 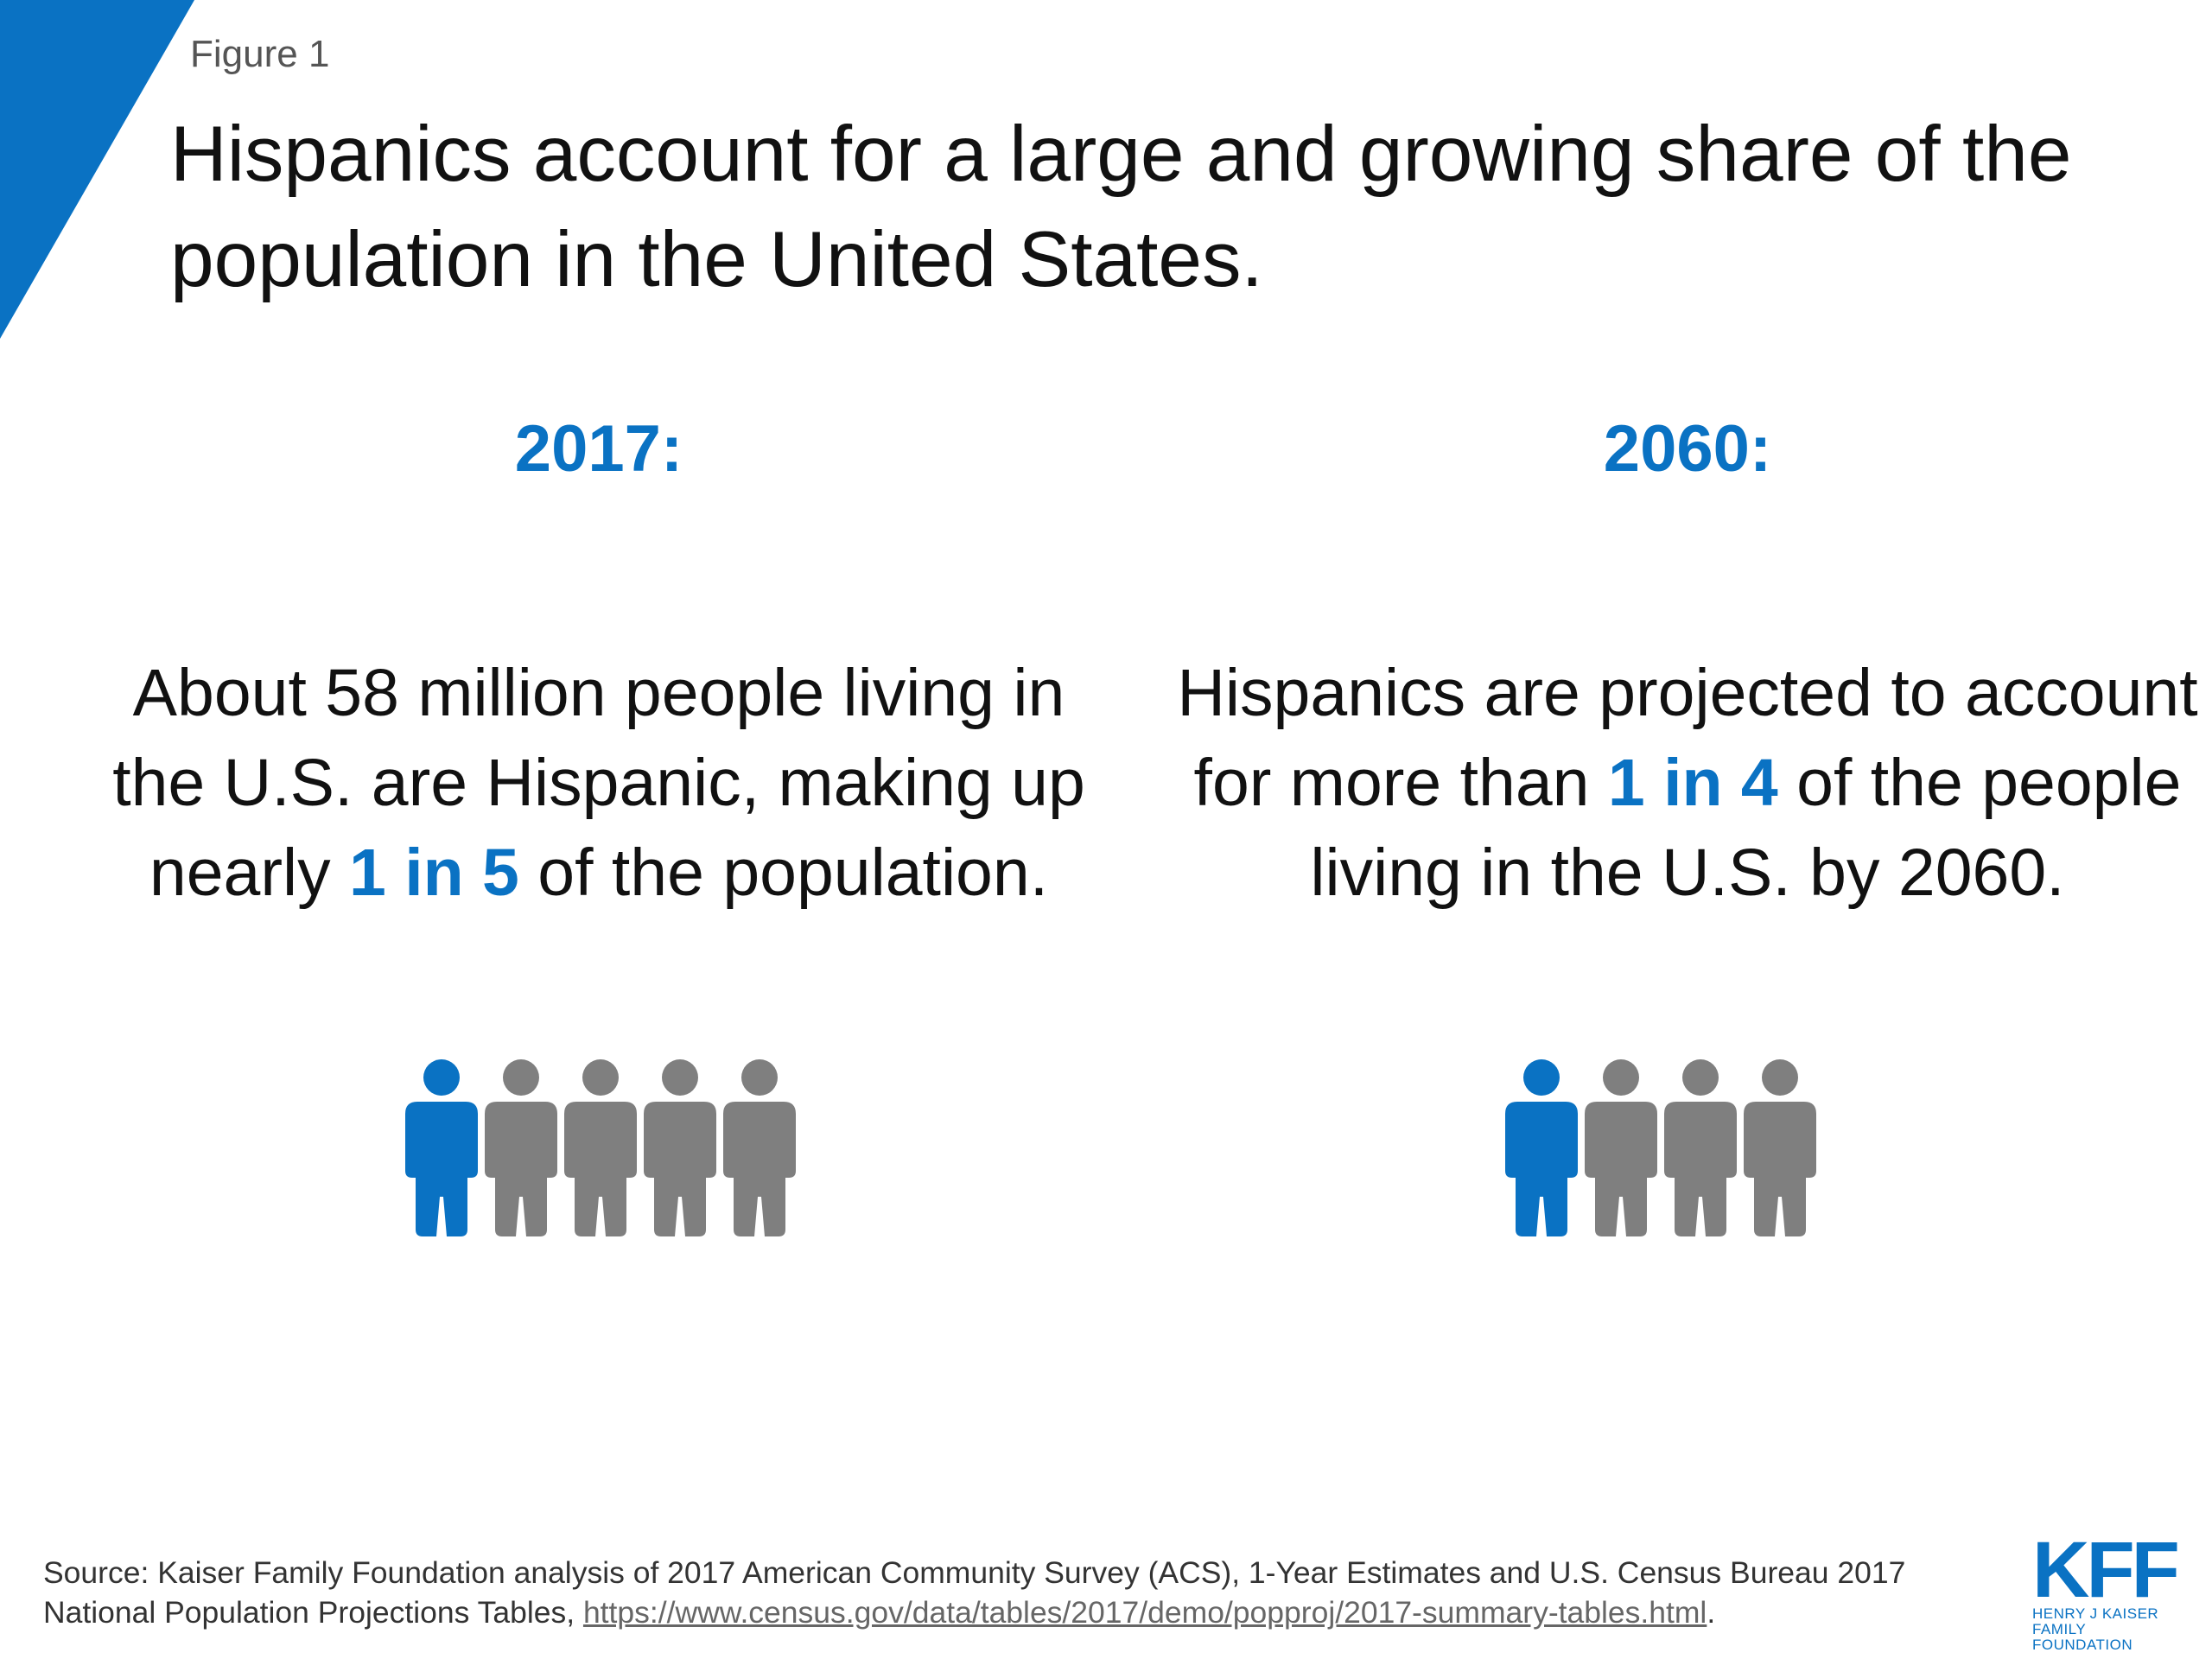 I want to click on corner-accent-triangle, so click(x=97, y=169).